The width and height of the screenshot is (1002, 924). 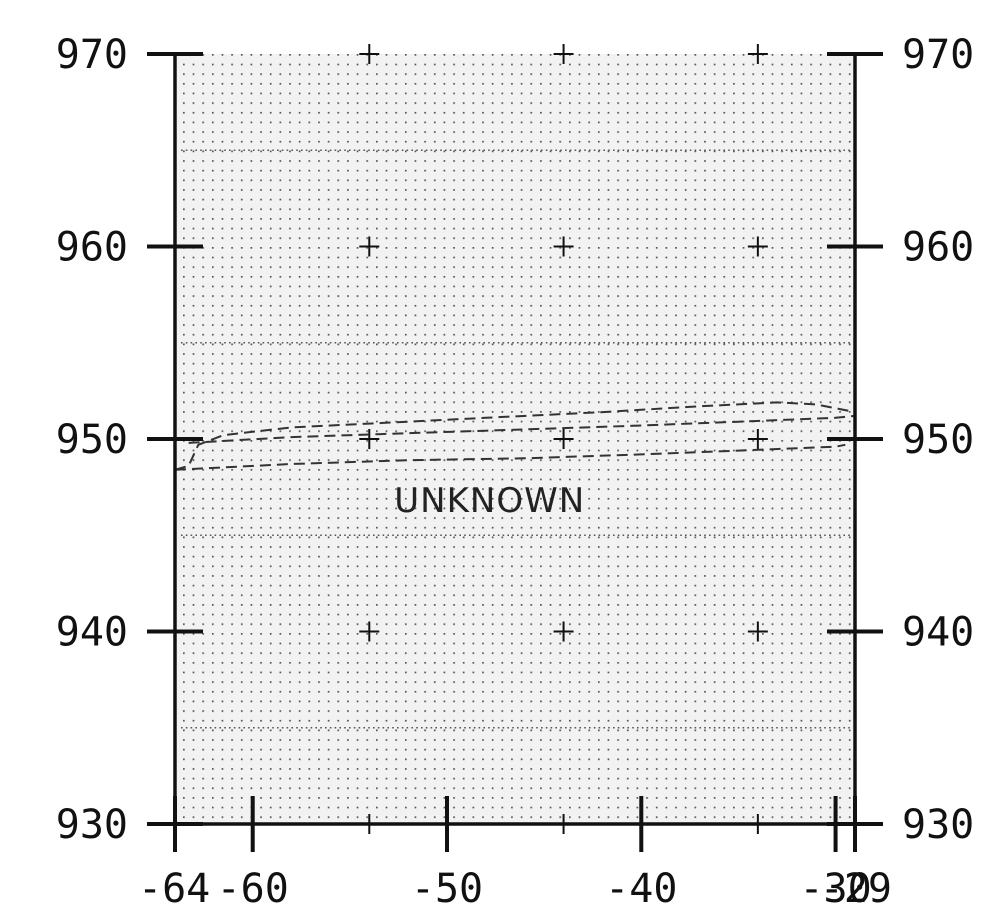 I want to click on y-tick-label-right: 950, so click(x=938, y=440).